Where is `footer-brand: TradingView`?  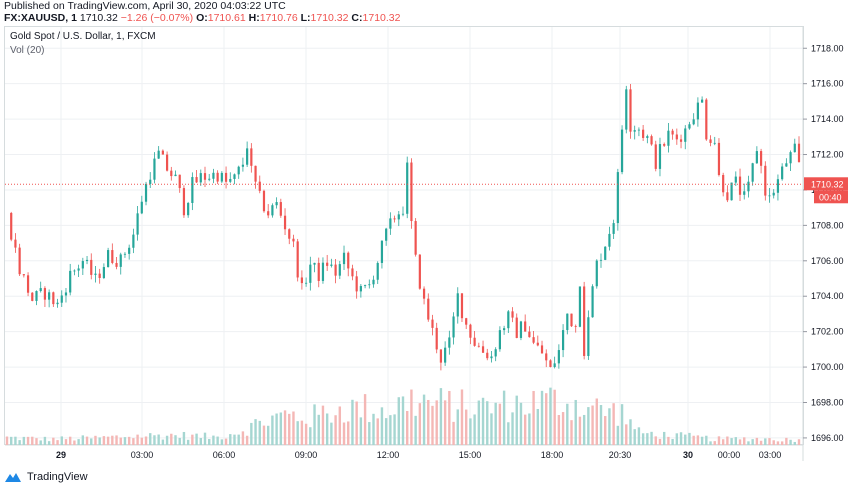 footer-brand: TradingView is located at coordinates (46, 476).